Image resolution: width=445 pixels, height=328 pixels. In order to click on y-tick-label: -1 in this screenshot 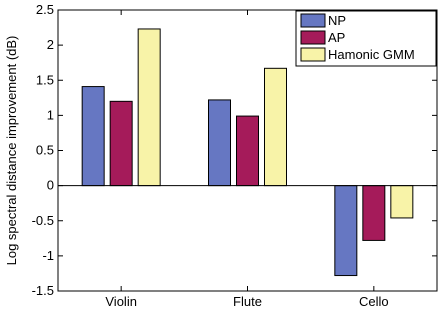, I will do `click(48, 255)`.